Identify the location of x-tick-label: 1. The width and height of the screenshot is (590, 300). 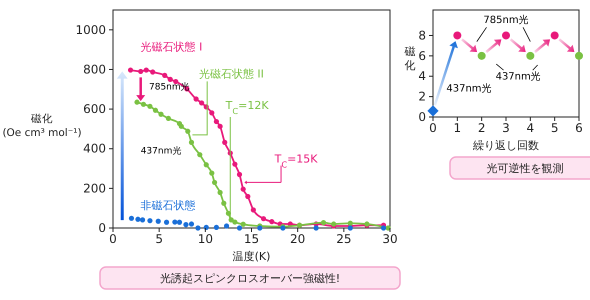
(458, 128).